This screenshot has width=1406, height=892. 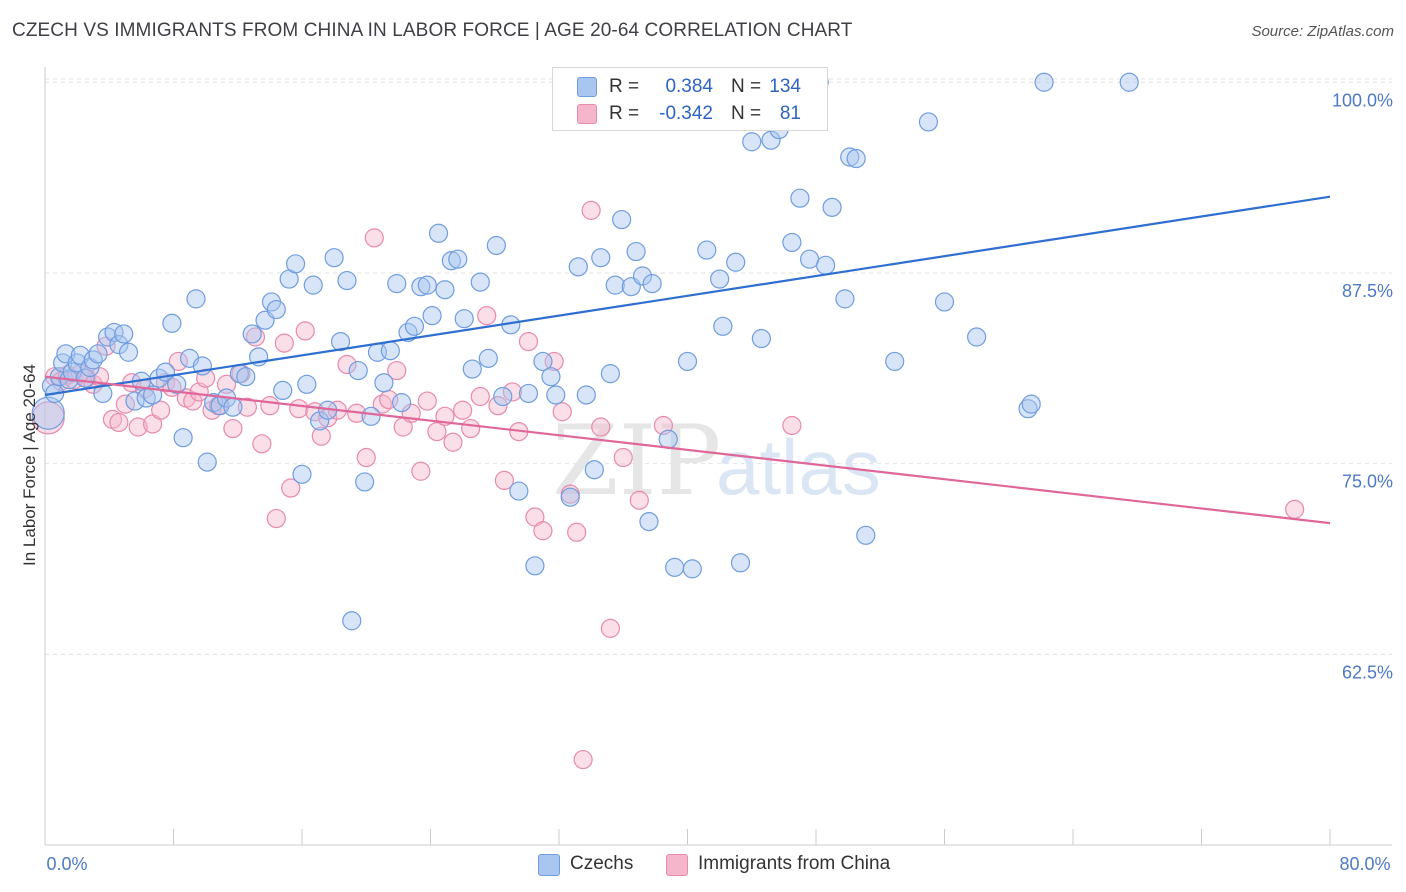 I want to click on stats-legend-row-czechs: R = 0.384 N = 134, so click(x=690, y=87).